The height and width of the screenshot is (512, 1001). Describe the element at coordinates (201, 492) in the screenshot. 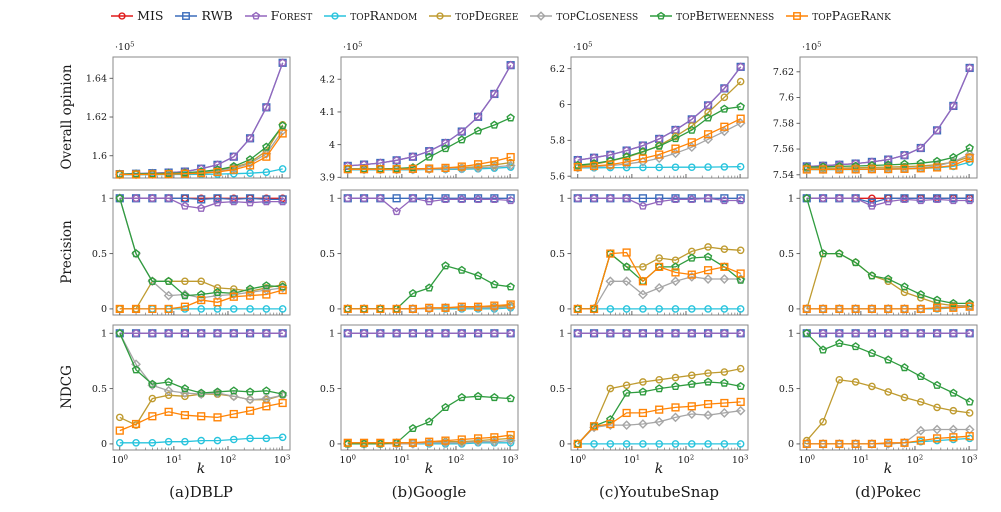

I see `caption-dblp: (a)DBLP` at that location.